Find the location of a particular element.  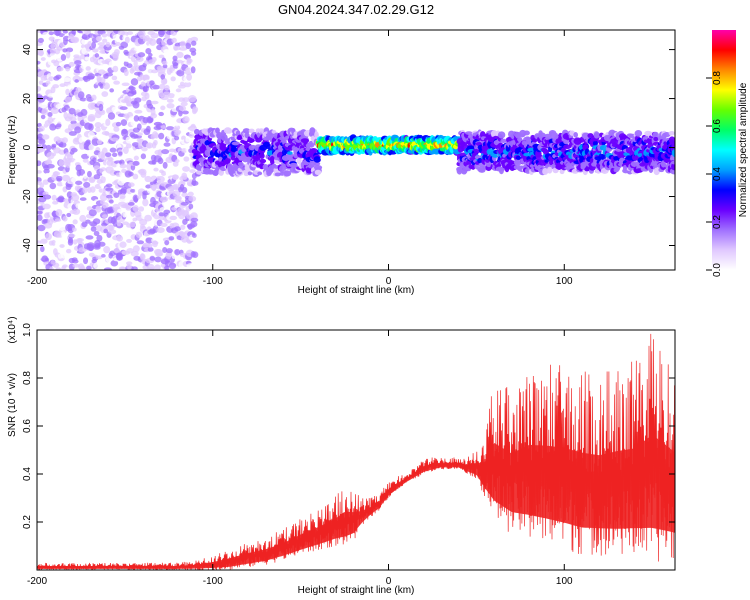

y-tick-label: 0 is located at coordinates (27, 147).